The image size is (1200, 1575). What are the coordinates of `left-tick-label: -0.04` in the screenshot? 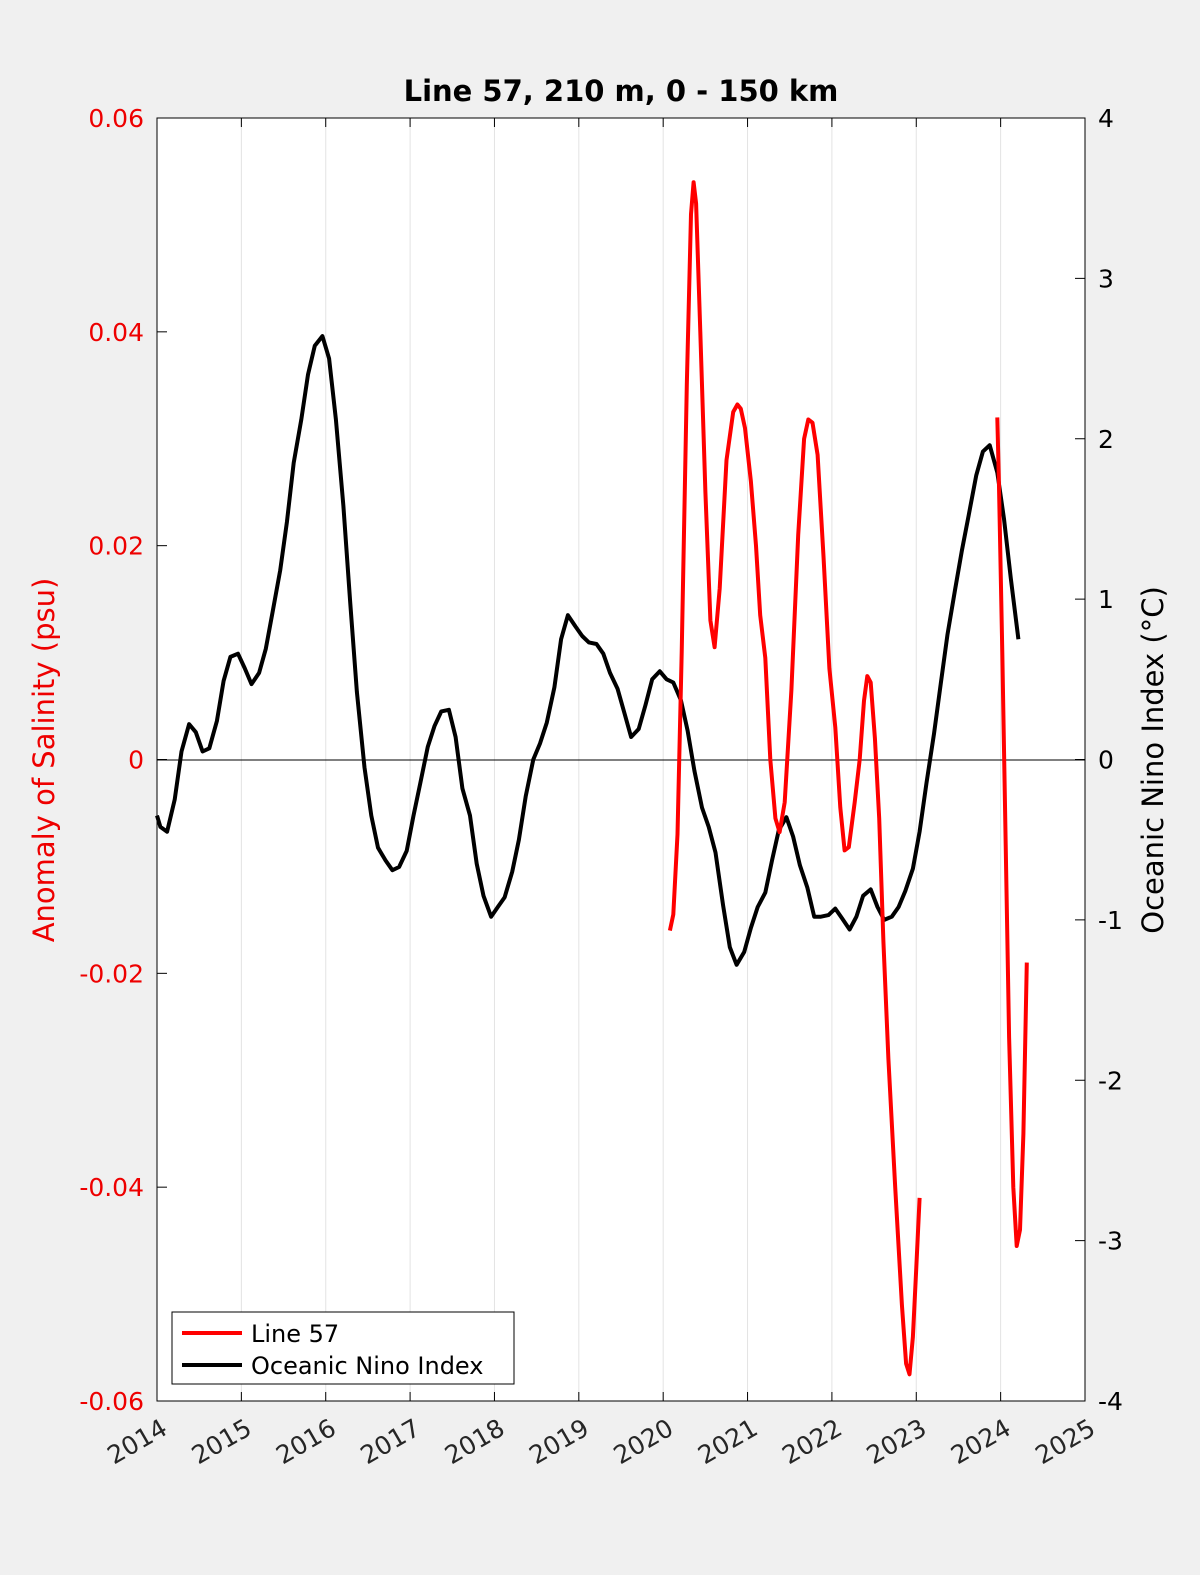 It's located at (111, 1187).